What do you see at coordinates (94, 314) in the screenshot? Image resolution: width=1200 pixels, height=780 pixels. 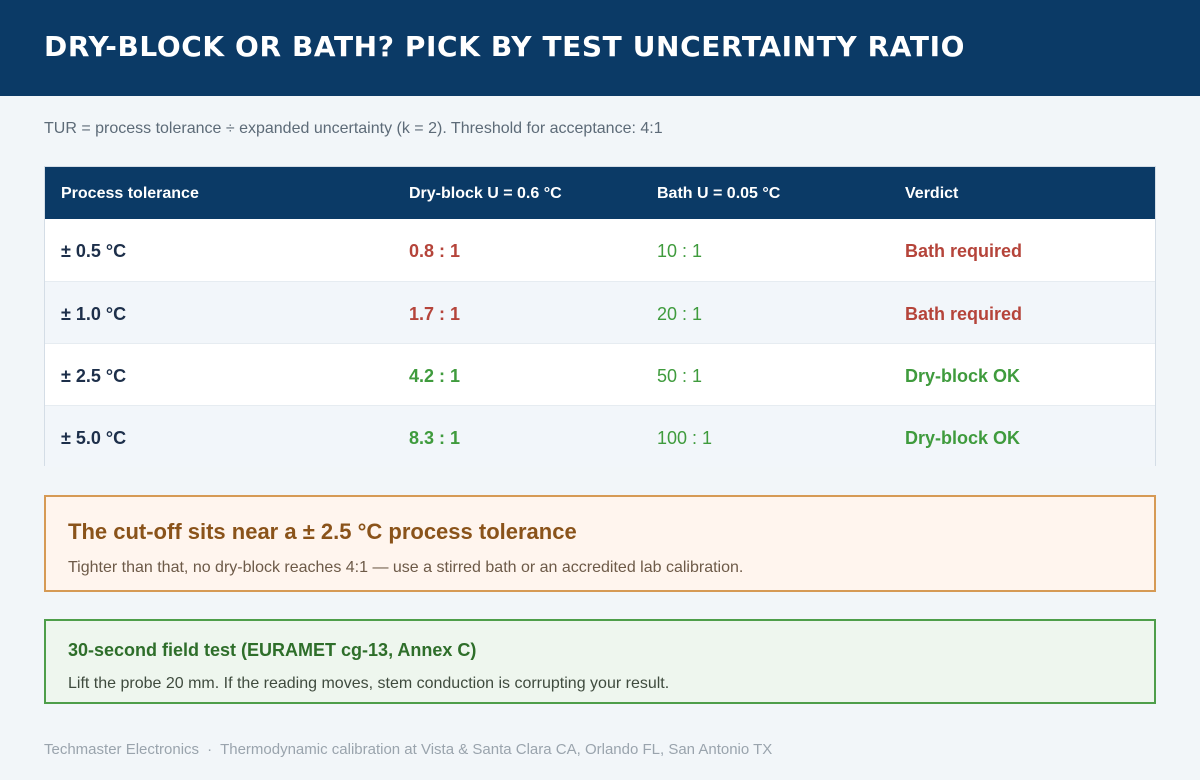 I see `tolerance-cell: ± 1.0 °C` at bounding box center [94, 314].